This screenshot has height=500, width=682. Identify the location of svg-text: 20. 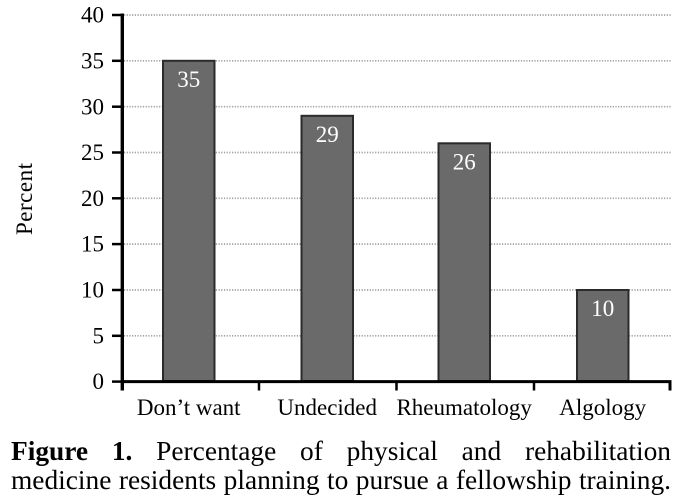
(92, 198).